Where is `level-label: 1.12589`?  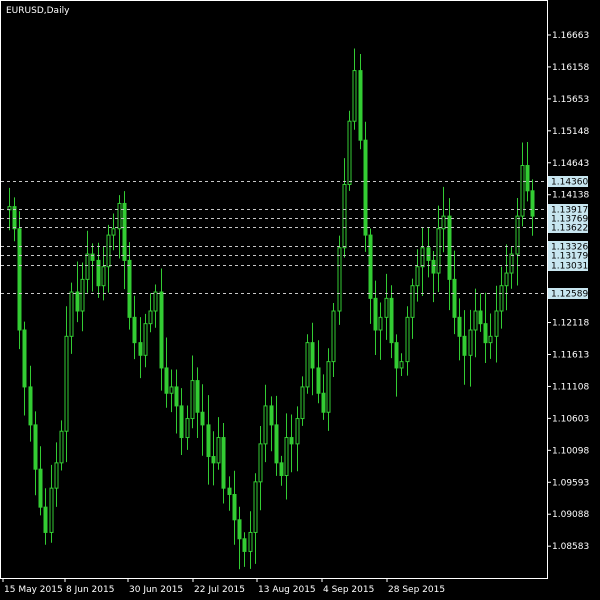
level-label: 1.12589 is located at coordinates (569, 295).